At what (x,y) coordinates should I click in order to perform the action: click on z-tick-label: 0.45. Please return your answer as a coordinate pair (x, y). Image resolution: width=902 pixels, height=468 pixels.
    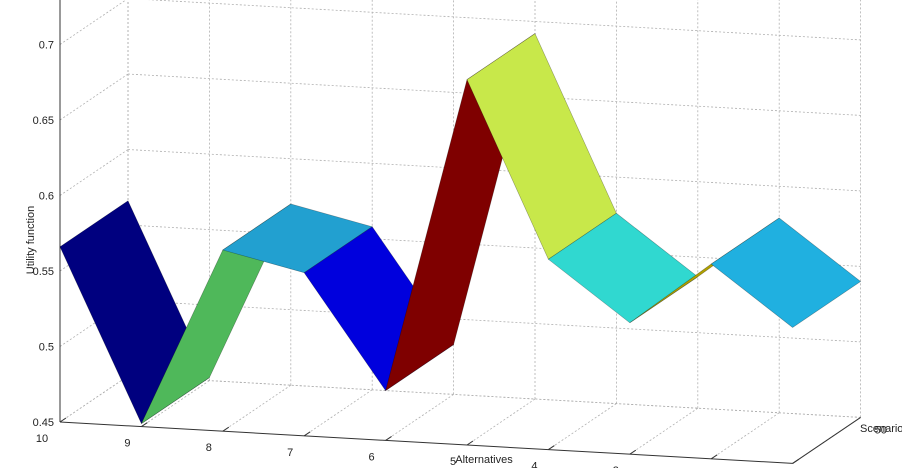
    Looking at the image, I should click on (43, 423).